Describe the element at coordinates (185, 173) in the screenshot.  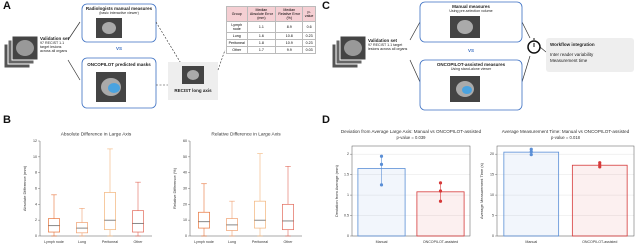
I see `y-tick-label: 40` at that location.